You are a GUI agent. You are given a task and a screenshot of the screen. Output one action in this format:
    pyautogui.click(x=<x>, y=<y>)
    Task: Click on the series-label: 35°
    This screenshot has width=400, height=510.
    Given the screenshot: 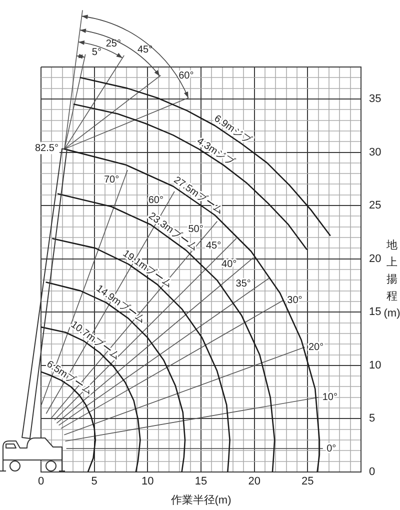 What is the action you would take?
    pyautogui.click(x=243, y=284)
    